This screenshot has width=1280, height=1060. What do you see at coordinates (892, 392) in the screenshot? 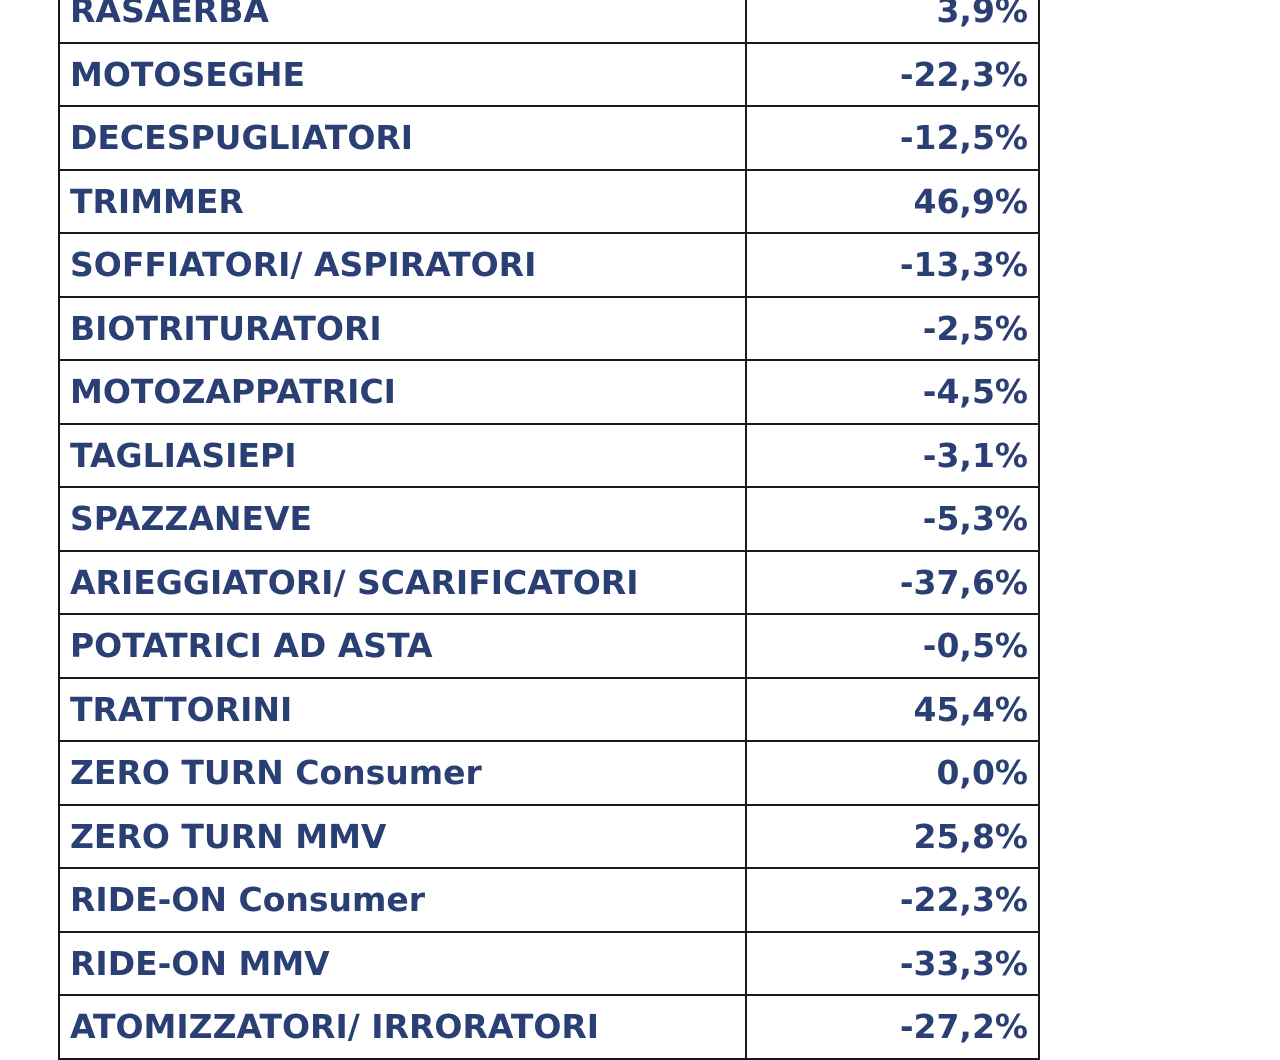
I see `percent-change-cell: -4,5%` at bounding box center [892, 392].